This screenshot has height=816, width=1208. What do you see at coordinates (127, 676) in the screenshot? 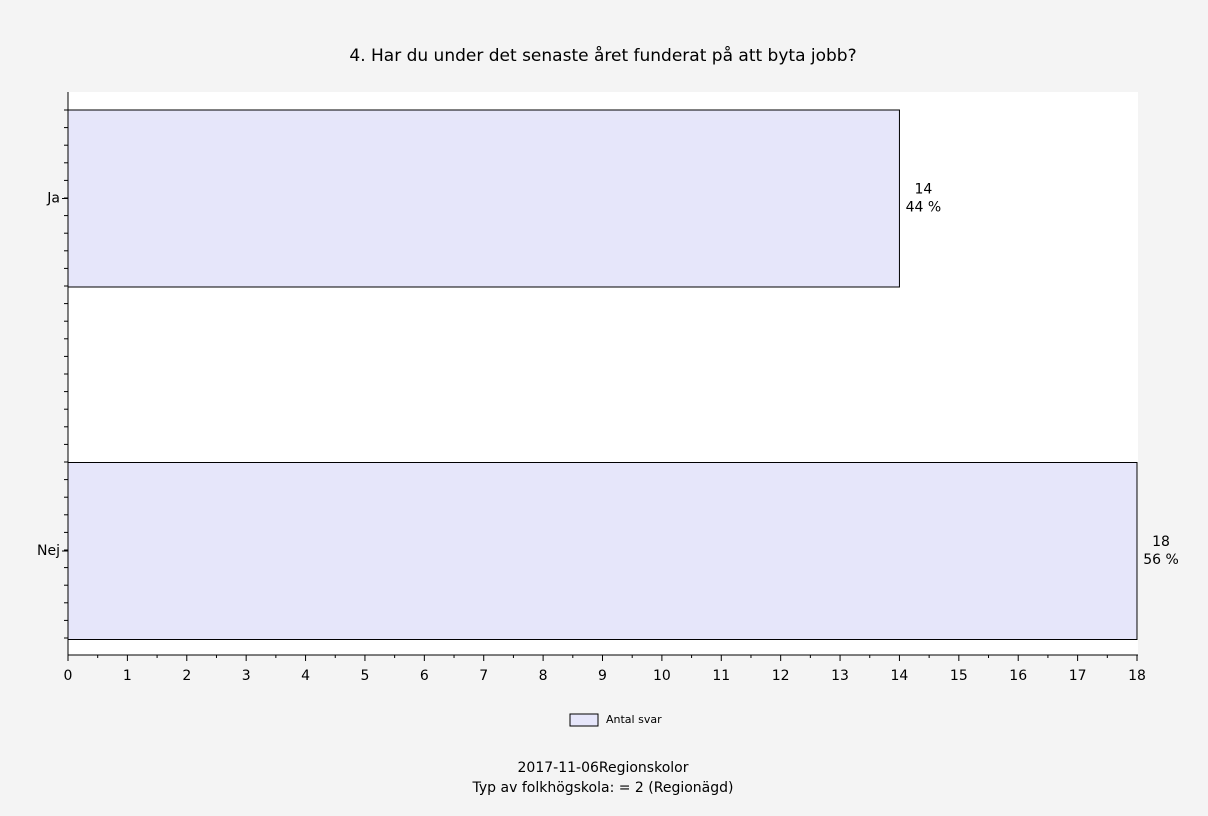
I see `x-tick-label: 1` at bounding box center [127, 676].